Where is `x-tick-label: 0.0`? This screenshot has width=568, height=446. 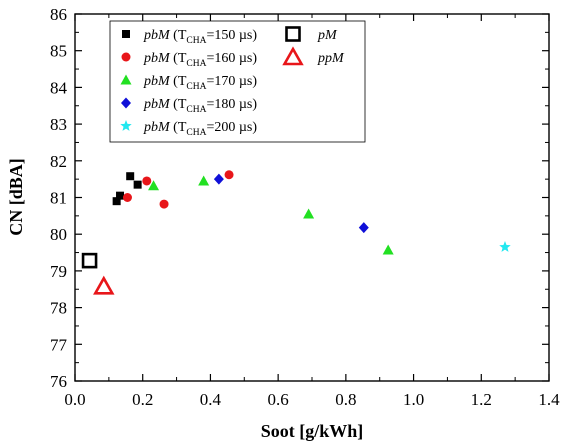
x-tick-label: 0.0 is located at coordinates (74, 399).